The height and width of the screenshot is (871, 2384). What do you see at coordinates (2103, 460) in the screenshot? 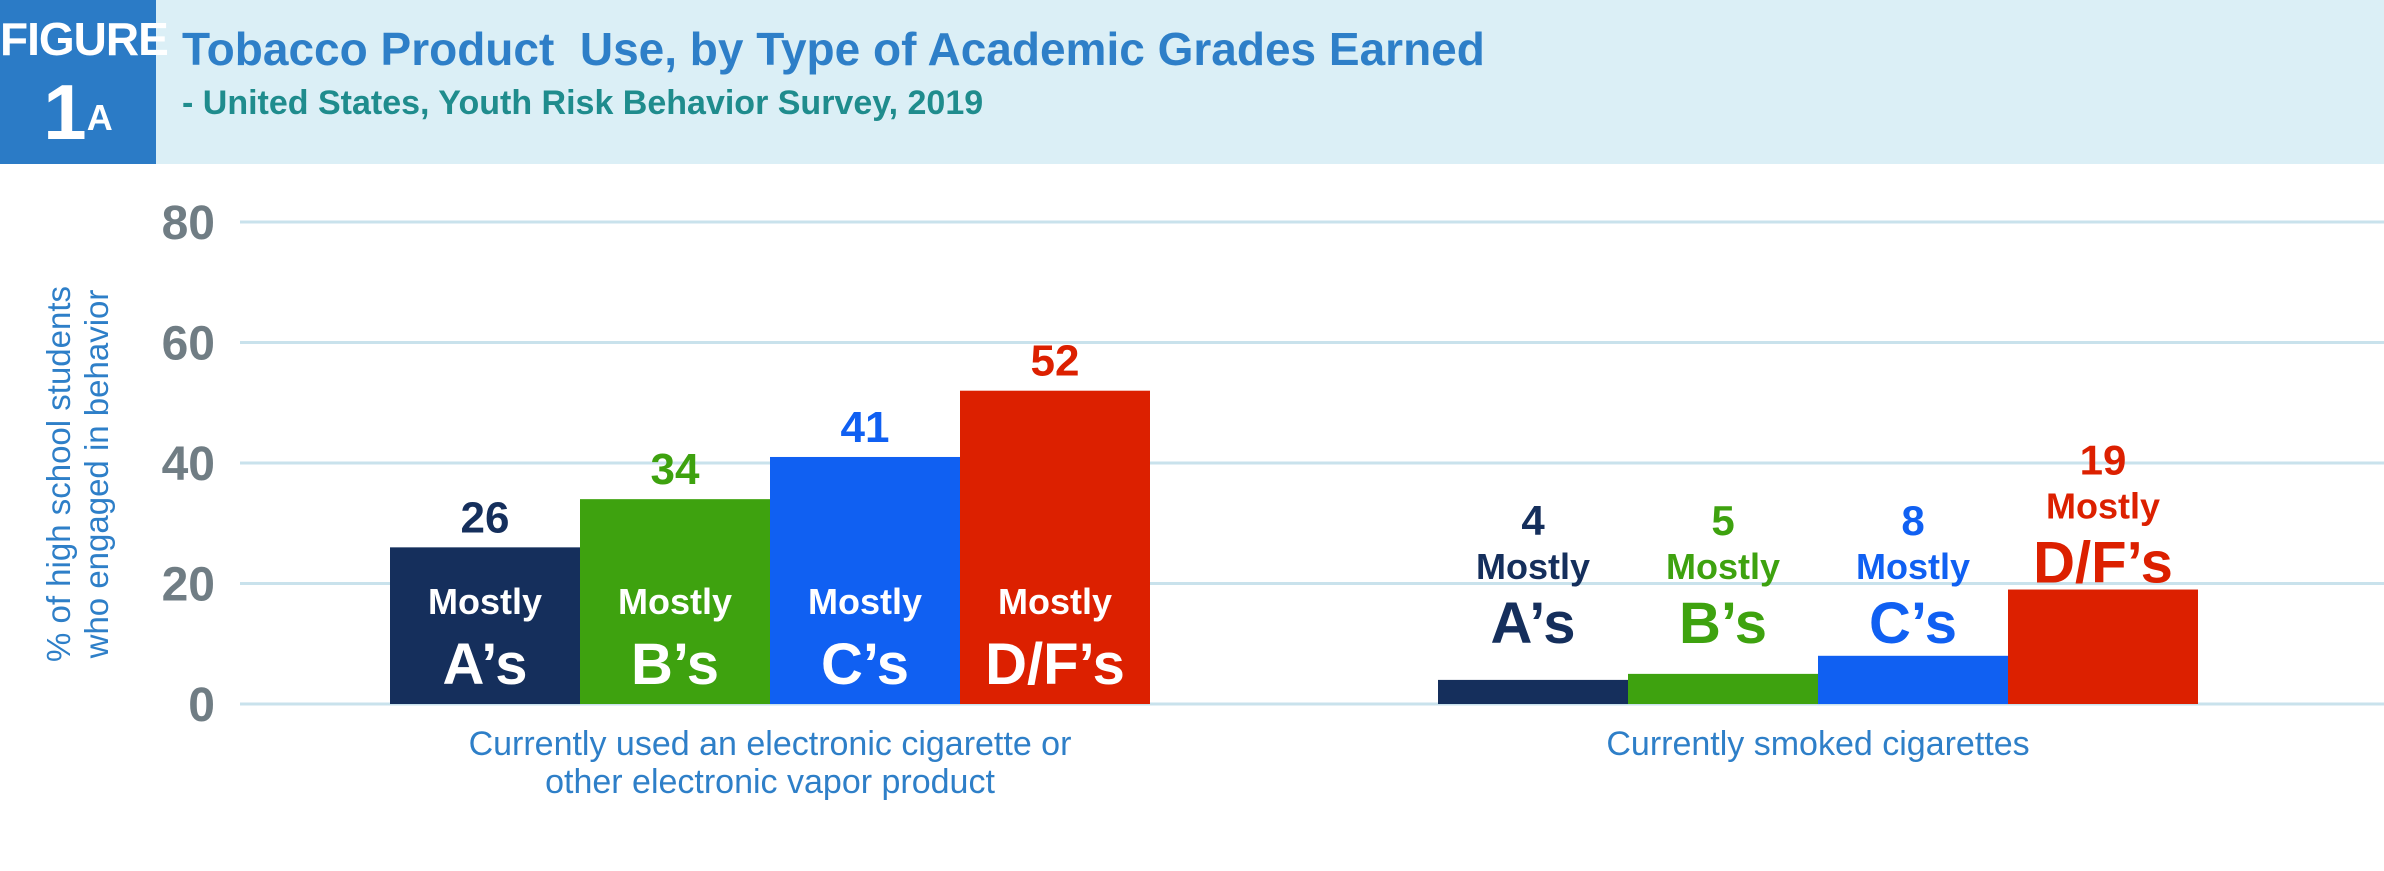
I see `data-label: 19` at bounding box center [2103, 460].